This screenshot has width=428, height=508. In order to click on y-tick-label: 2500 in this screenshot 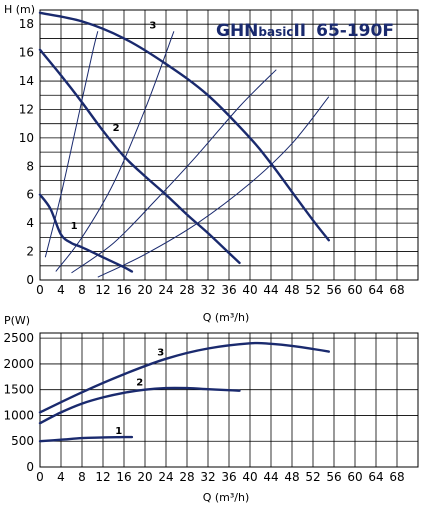, I will do `click(18, 338)`.